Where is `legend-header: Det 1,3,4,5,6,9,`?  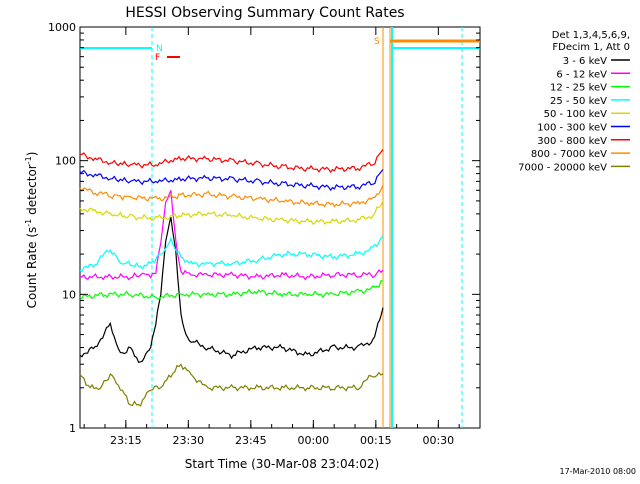
legend-header: Det 1,3,4,5,6,9, is located at coordinates (591, 35).